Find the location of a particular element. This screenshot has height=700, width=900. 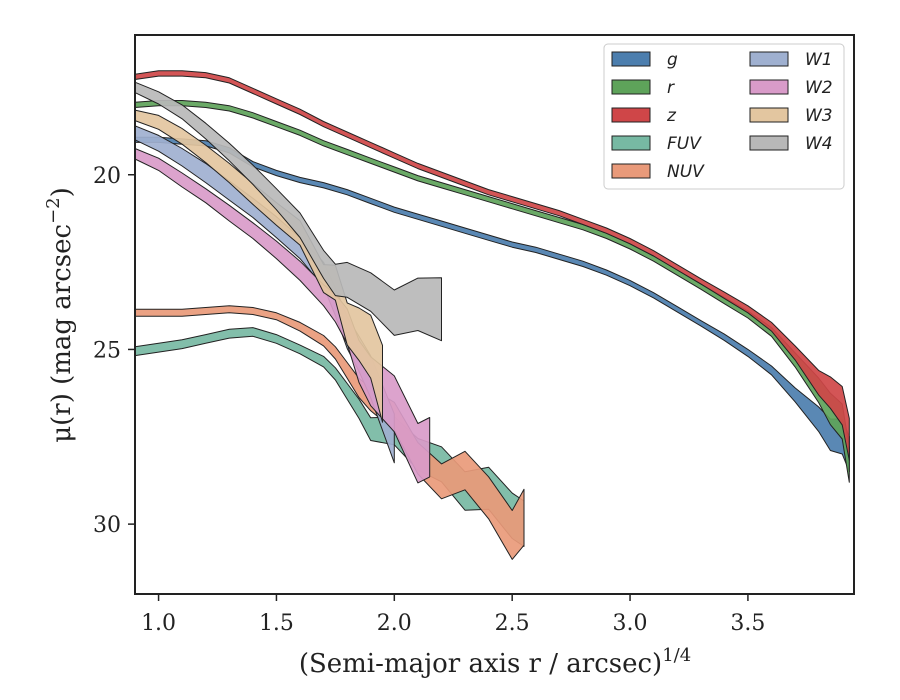

legend-swatch-r is located at coordinates (631, 87).